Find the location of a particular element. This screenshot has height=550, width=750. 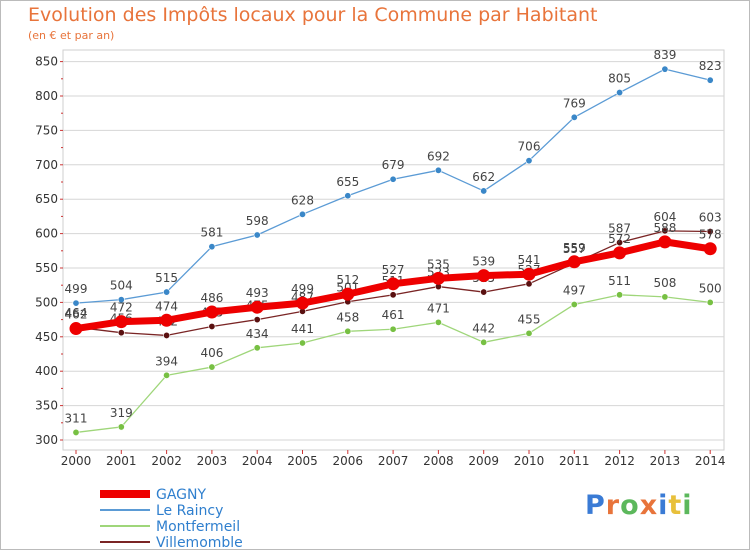

data-label: 706 is located at coordinates (529, 147).